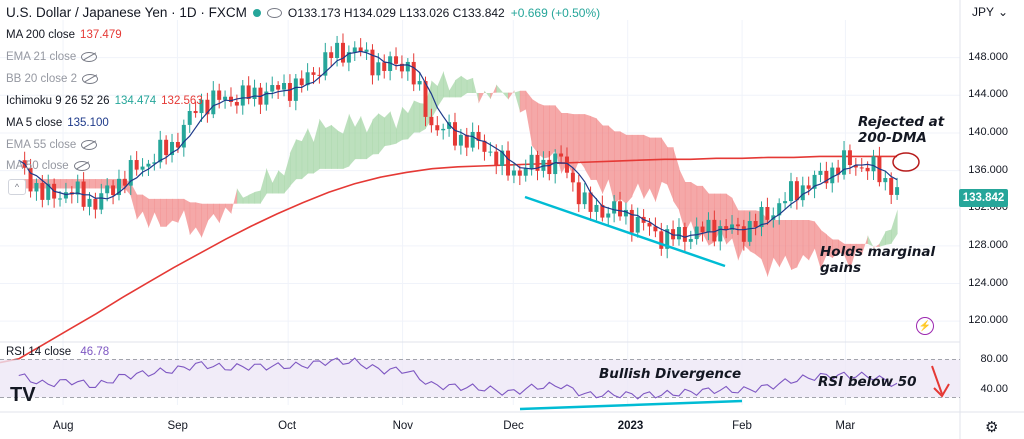  What do you see at coordinates (256, 12) in the screenshot?
I see `market-status-icon` at bounding box center [256, 12].